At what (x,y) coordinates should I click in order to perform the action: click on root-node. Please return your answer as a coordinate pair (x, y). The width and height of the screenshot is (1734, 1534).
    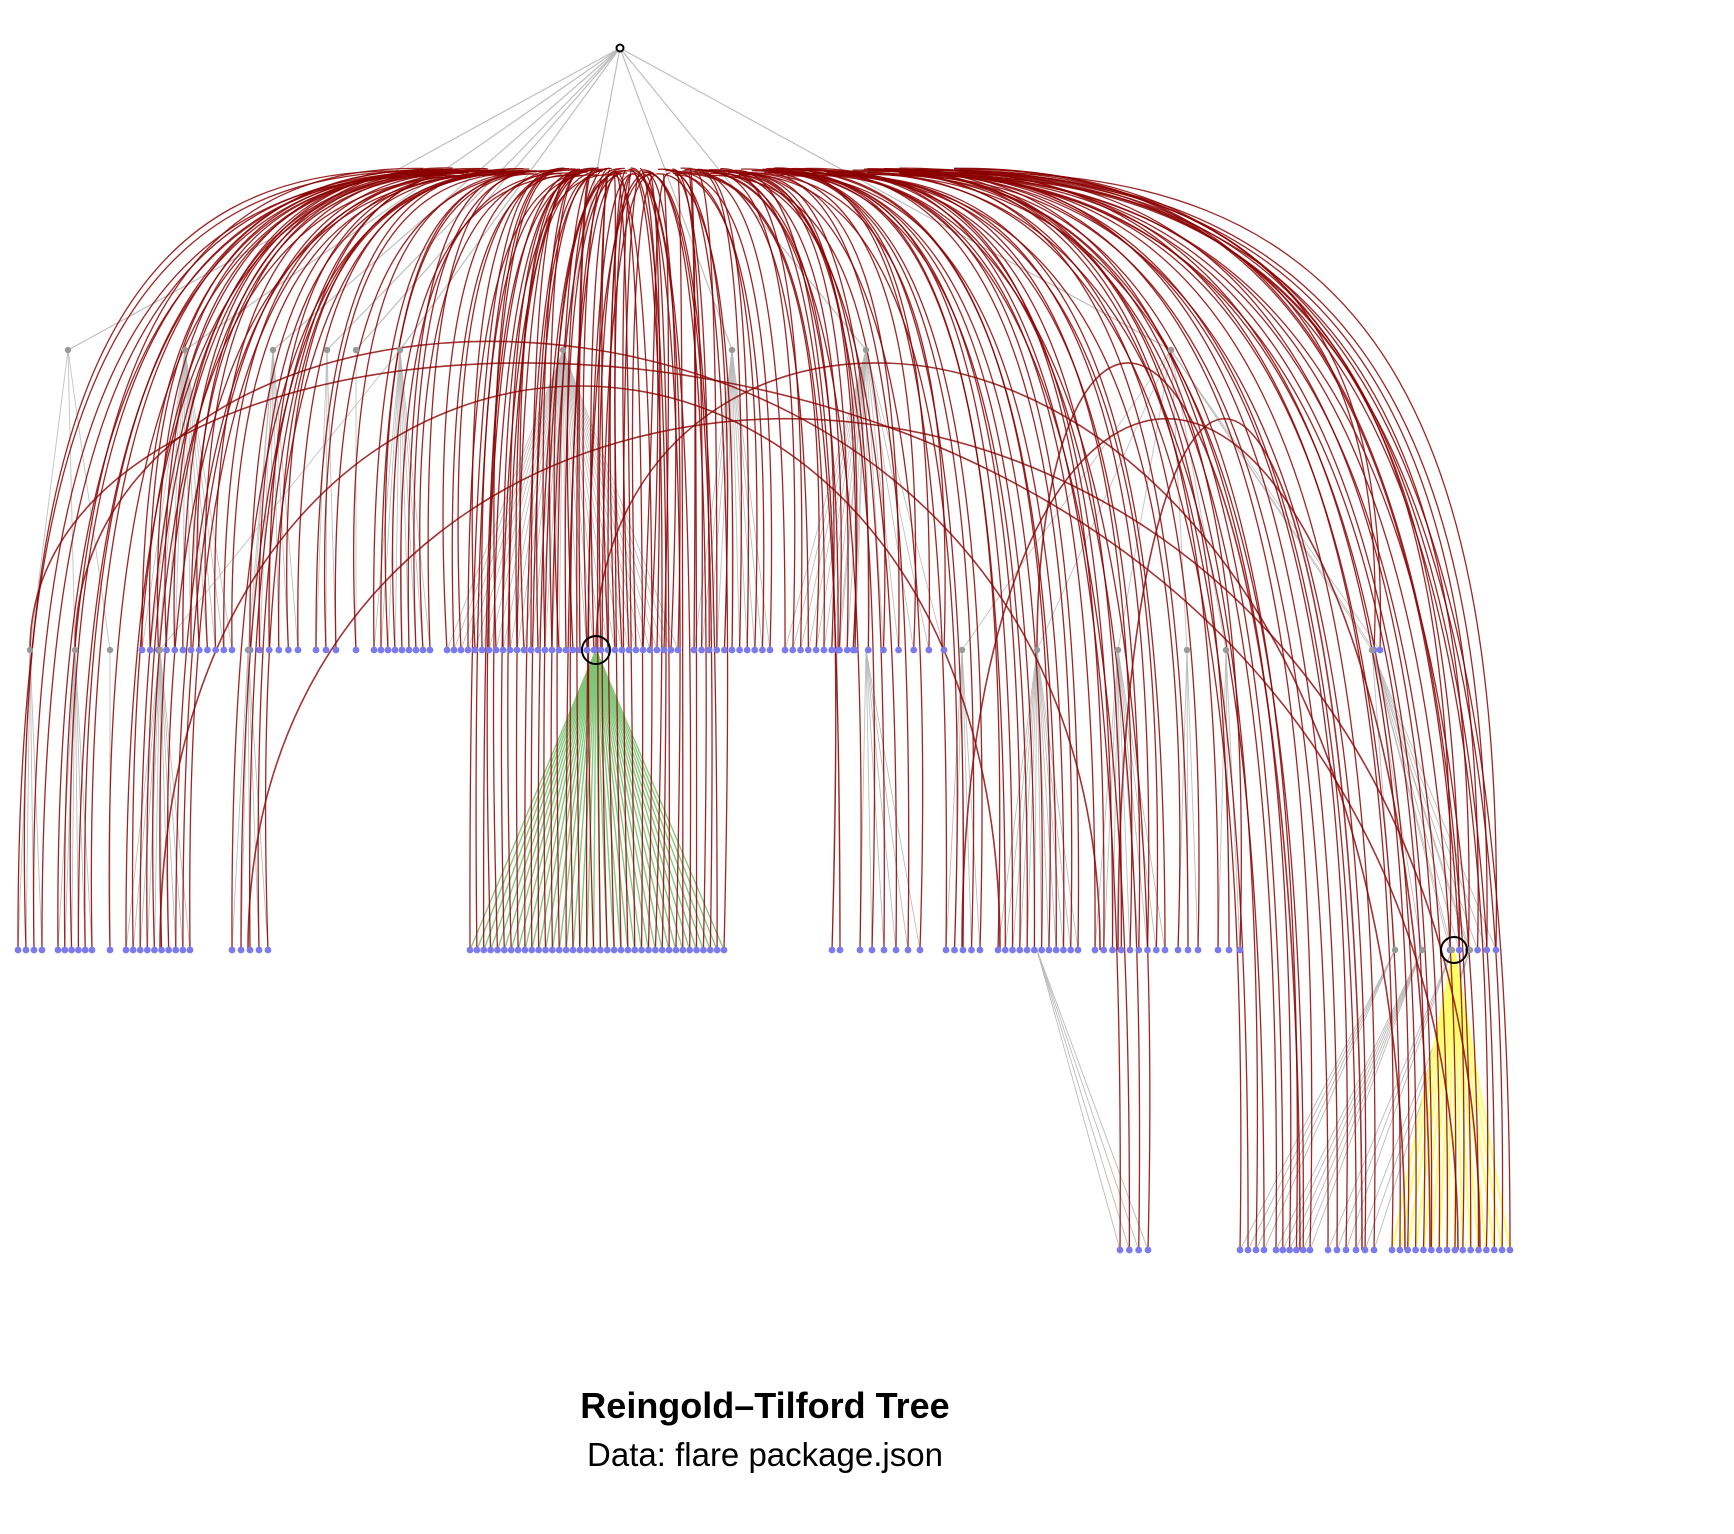
    Looking at the image, I should click on (620, 48).